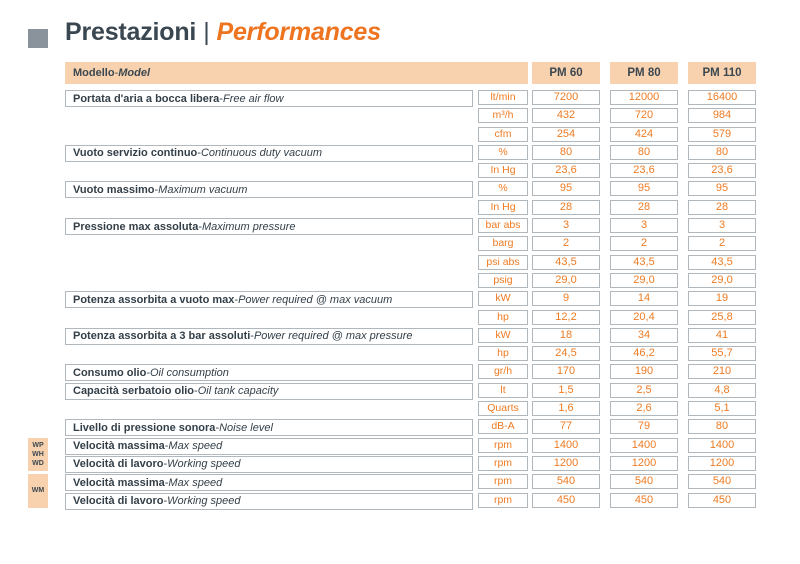  I want to click on value-cell: 450, so click(722, 500).